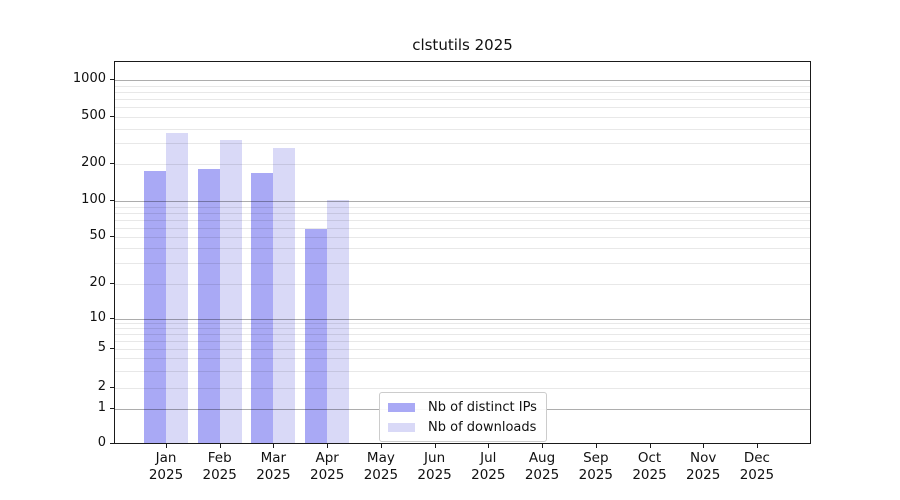 This screenshot has height=500, width=900. Describe the element at coordinates (756, 458) in the screenshot. I see `x-tick-month: Dec` at that location.